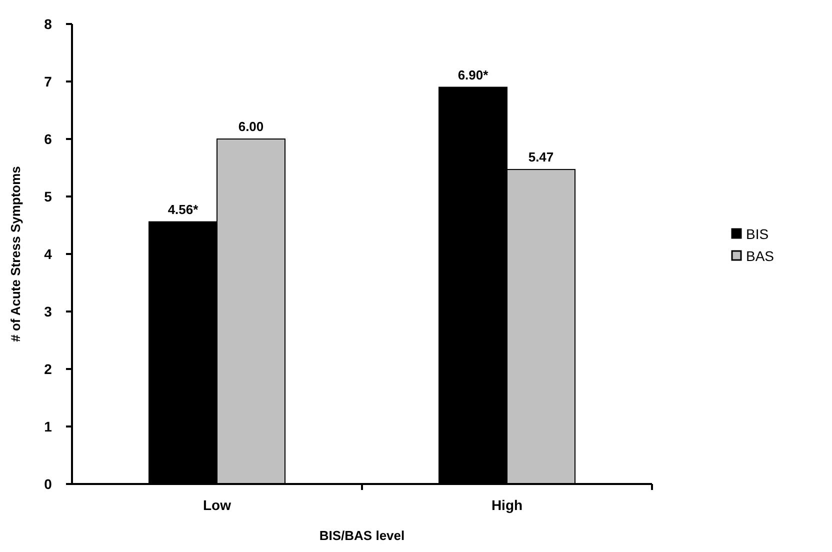 Image resolution: width=832 pixels, height=552 pixels. Describe the element at coordinates (184, 209) in the screenshot. I see `data-label: 4.56*` at that location.